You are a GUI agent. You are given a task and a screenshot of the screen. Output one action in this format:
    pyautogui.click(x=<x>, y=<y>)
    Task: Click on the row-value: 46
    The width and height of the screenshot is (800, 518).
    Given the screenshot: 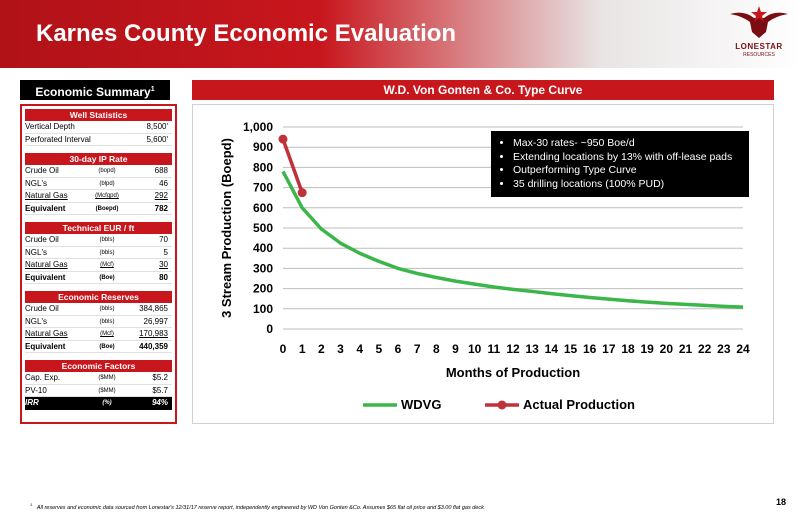 What is the action you would take?
    pyautogui.click(x=163, y=183)
    